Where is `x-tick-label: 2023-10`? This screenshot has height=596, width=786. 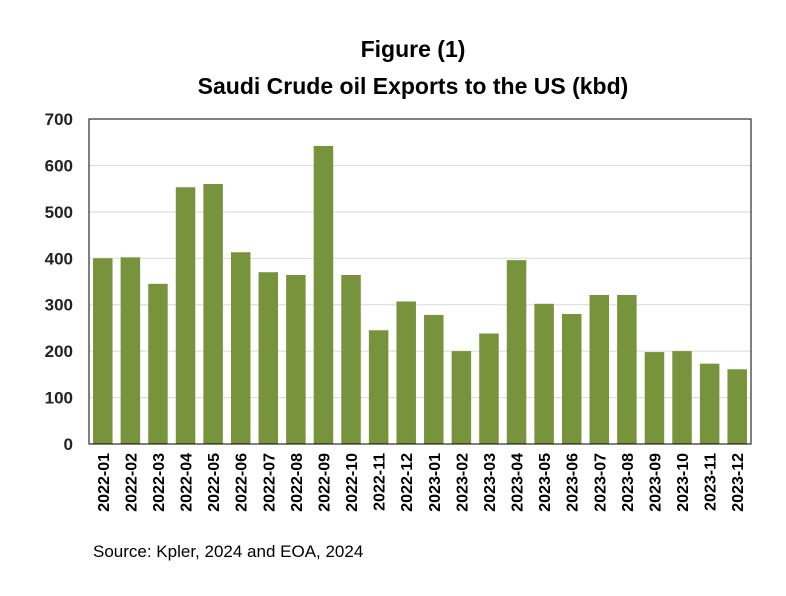
x-tick-label: 2023-10 is located at coordinates (683, 482).